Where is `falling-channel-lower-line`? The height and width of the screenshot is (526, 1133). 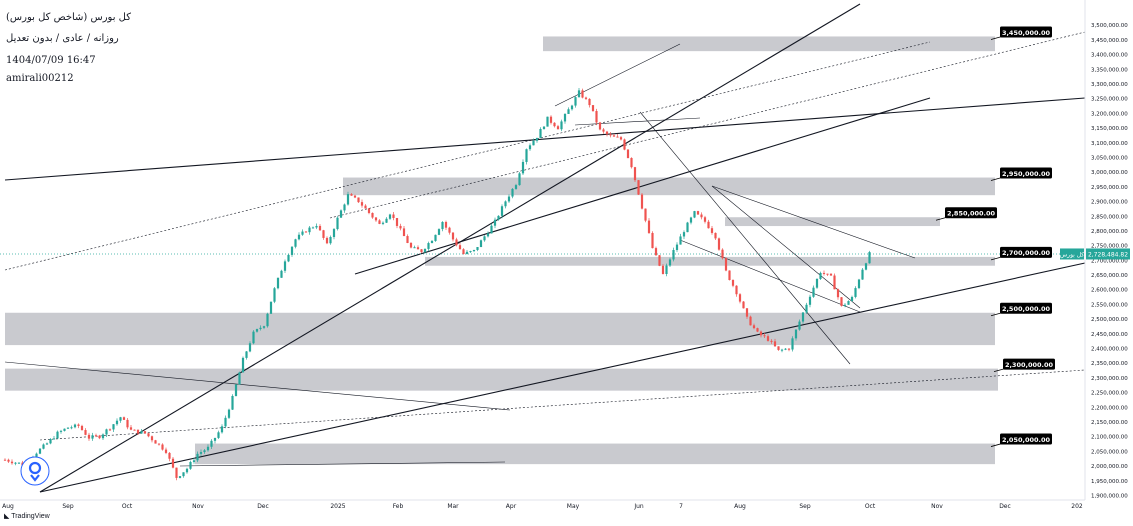
falling-channel-lower-line is located at coordinates (770, 276).